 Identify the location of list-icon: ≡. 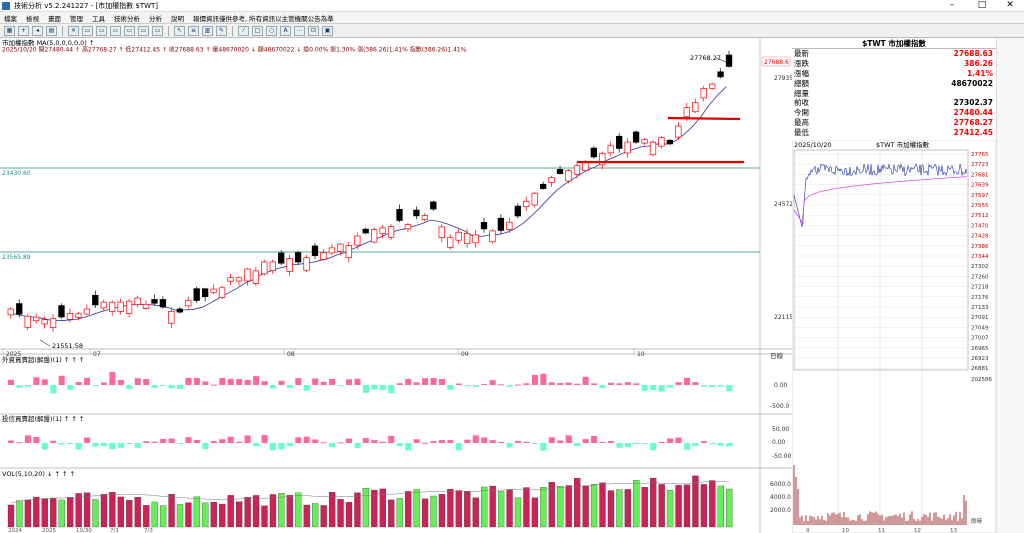
(193, 30).